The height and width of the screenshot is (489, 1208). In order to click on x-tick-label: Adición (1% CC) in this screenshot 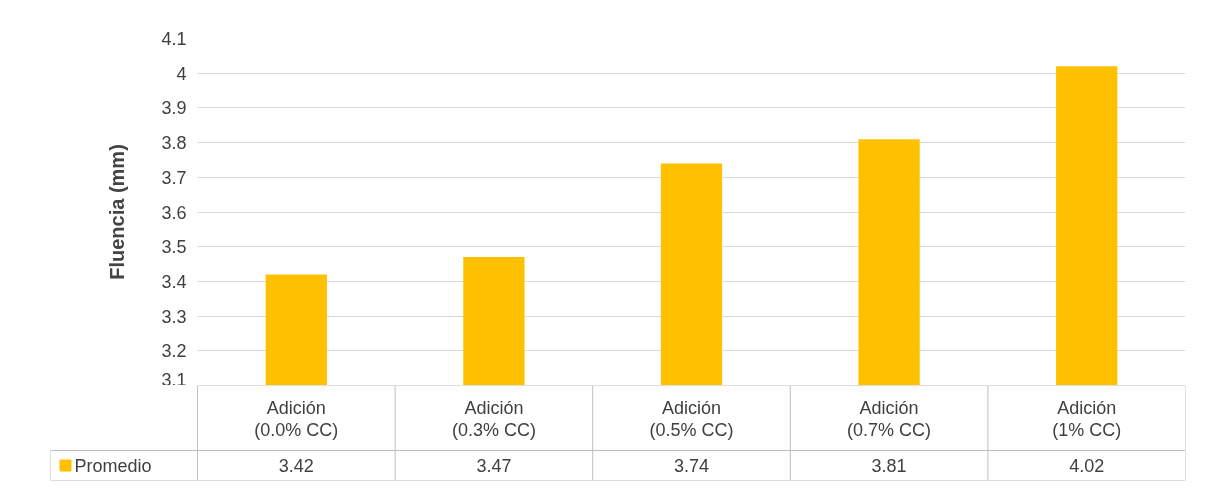, I will do `click(1087, 418)`.